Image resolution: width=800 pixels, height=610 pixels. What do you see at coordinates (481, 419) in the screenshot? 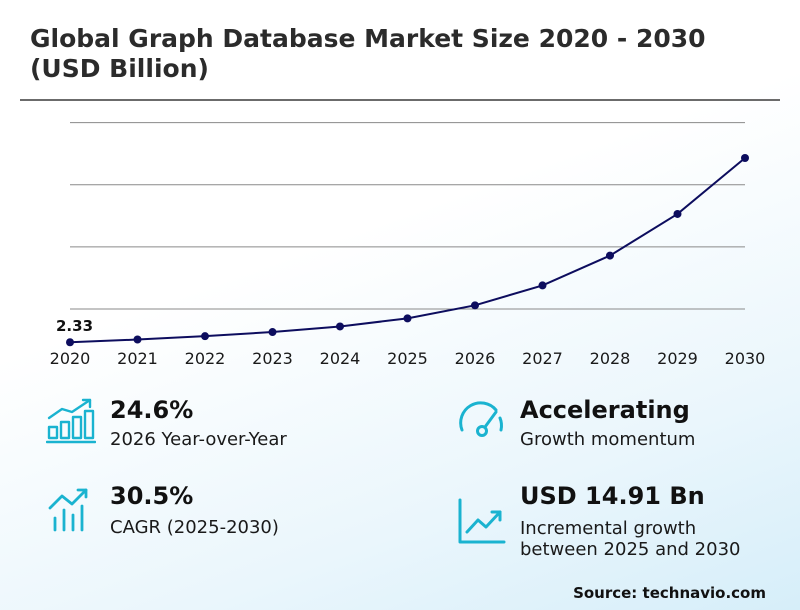
I see `speedometer-icon` at bounding box center [481, 419].